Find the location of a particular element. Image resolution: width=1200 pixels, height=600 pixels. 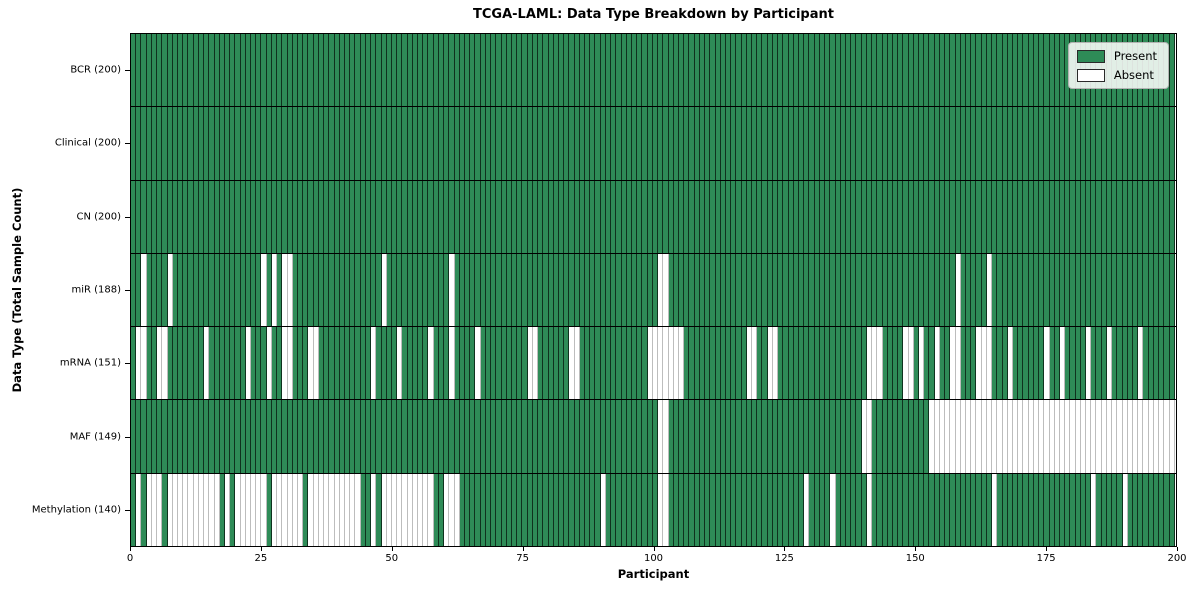

y-tick-mark is located at coordinates (127, 364).